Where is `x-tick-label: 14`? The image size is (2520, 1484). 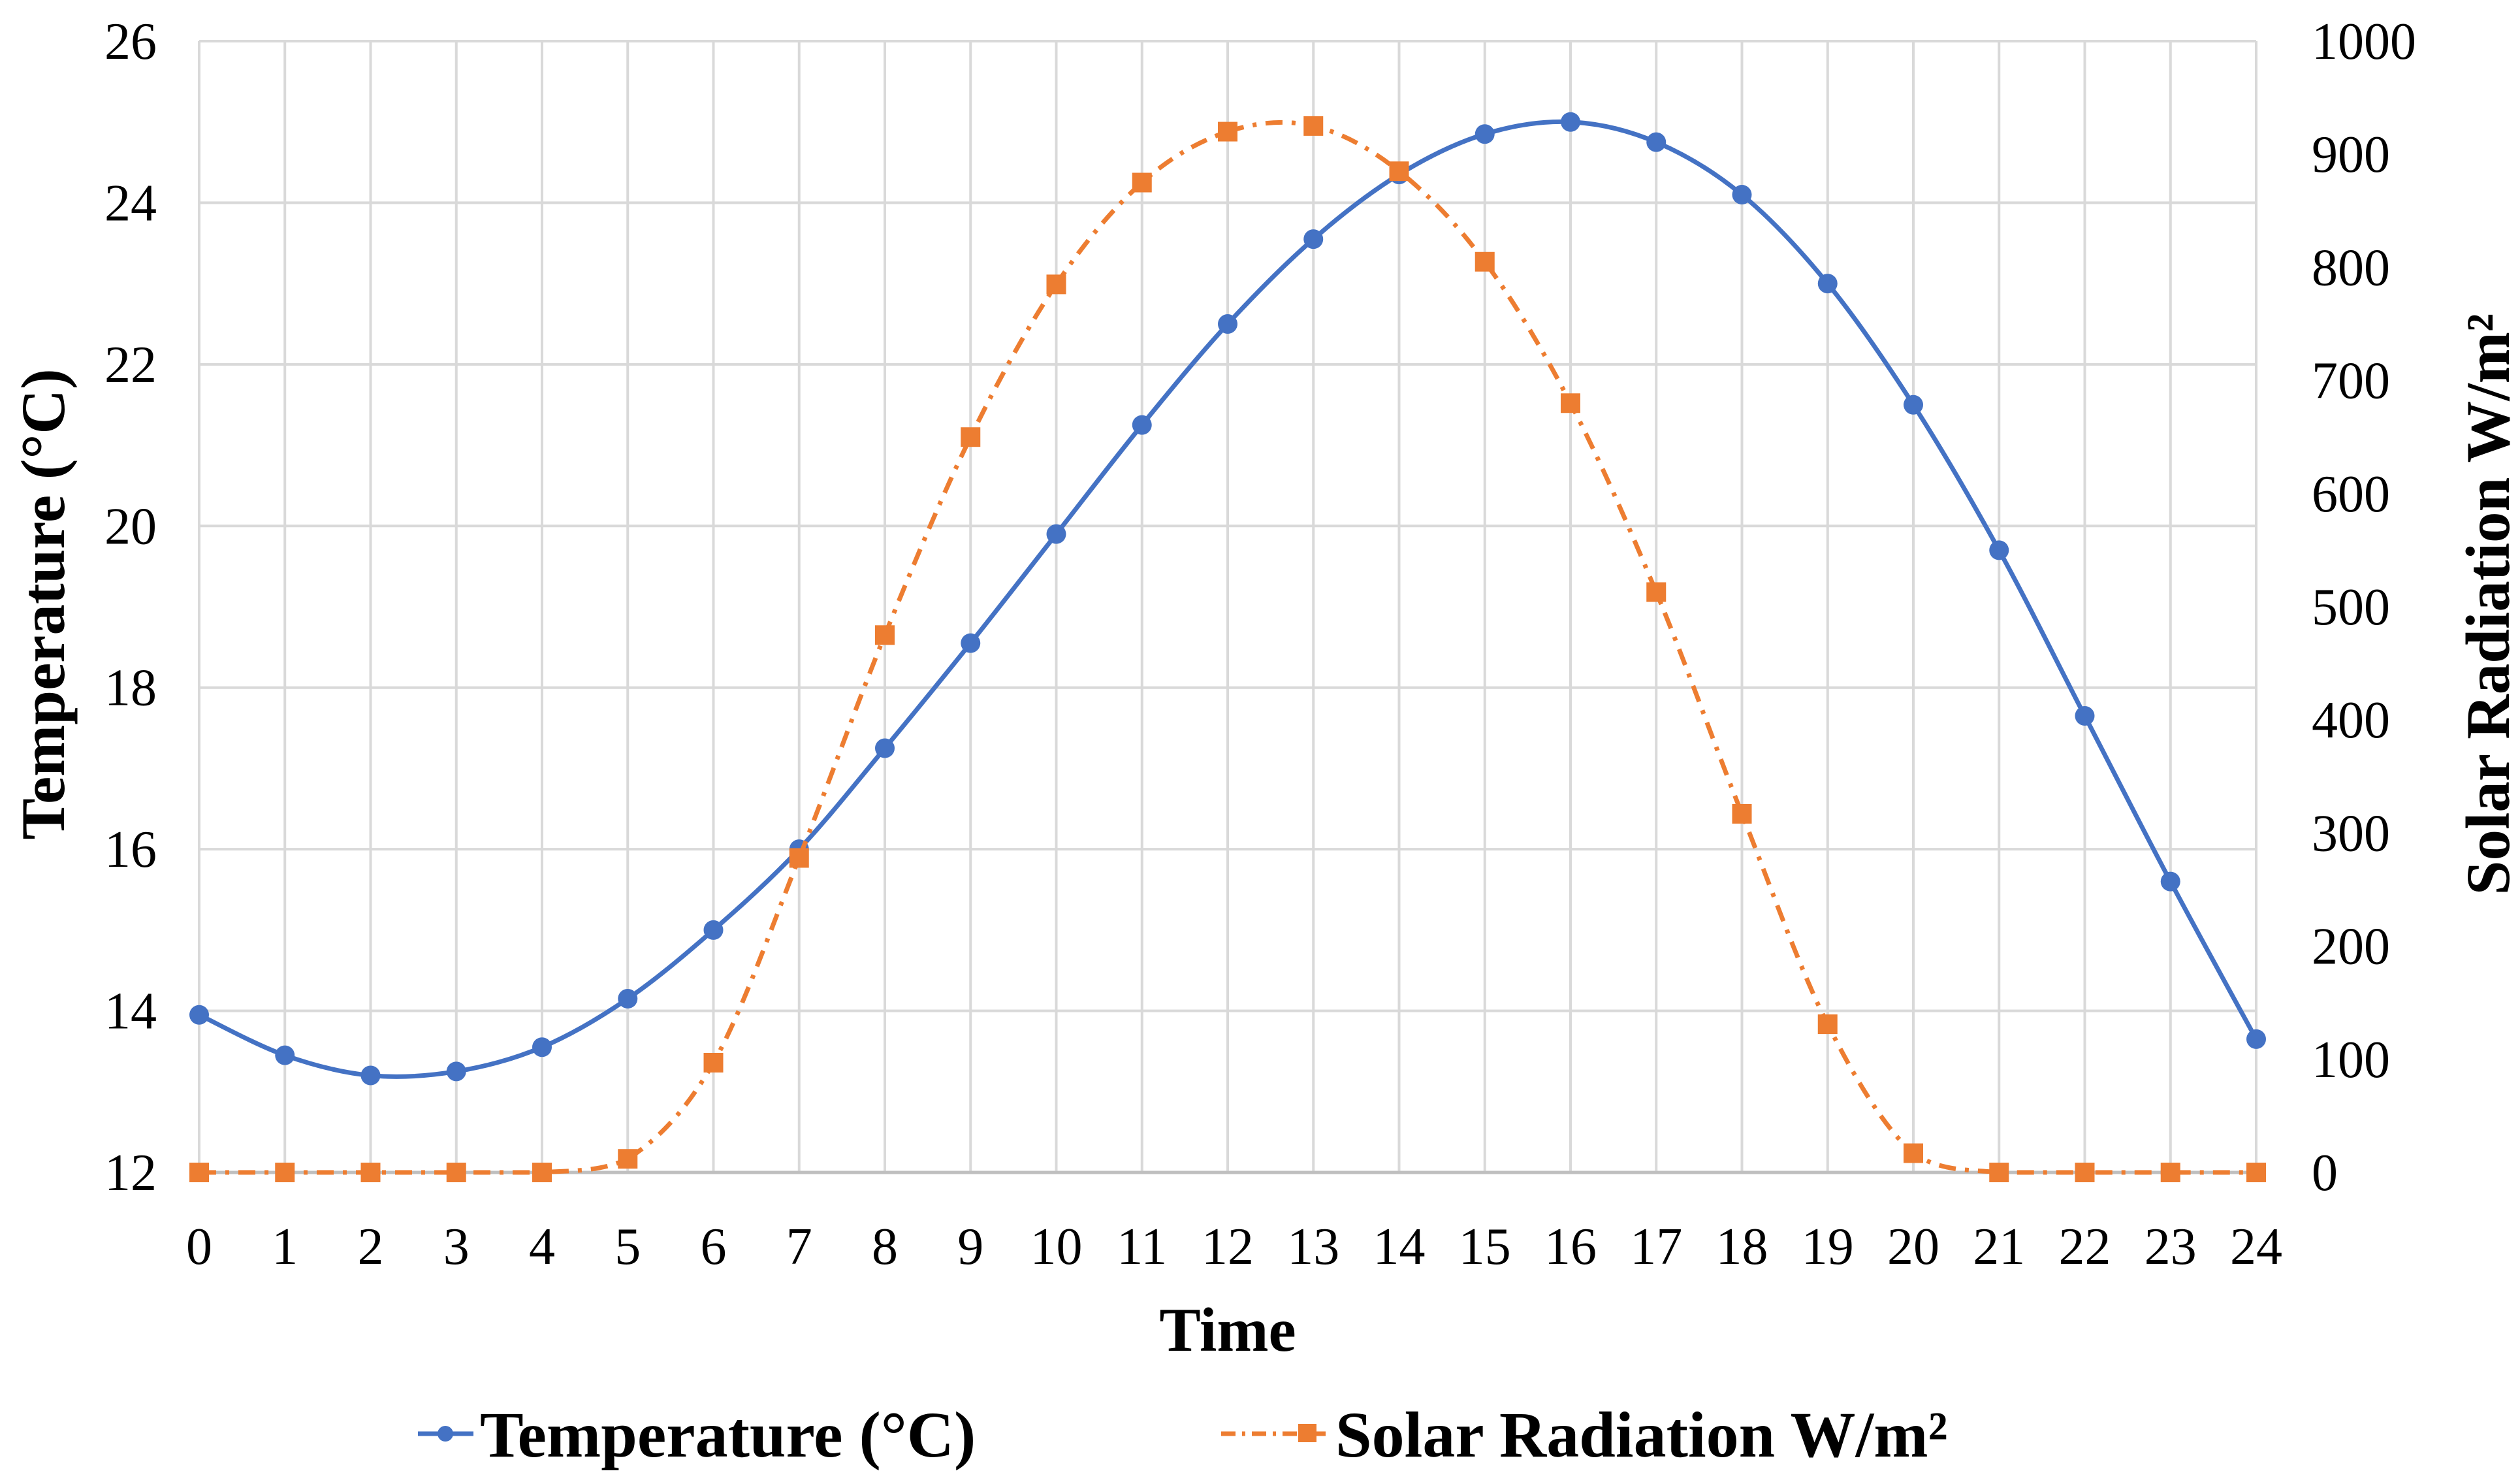
x-tick-label: 14 is located at coordinates (1399, 1247).